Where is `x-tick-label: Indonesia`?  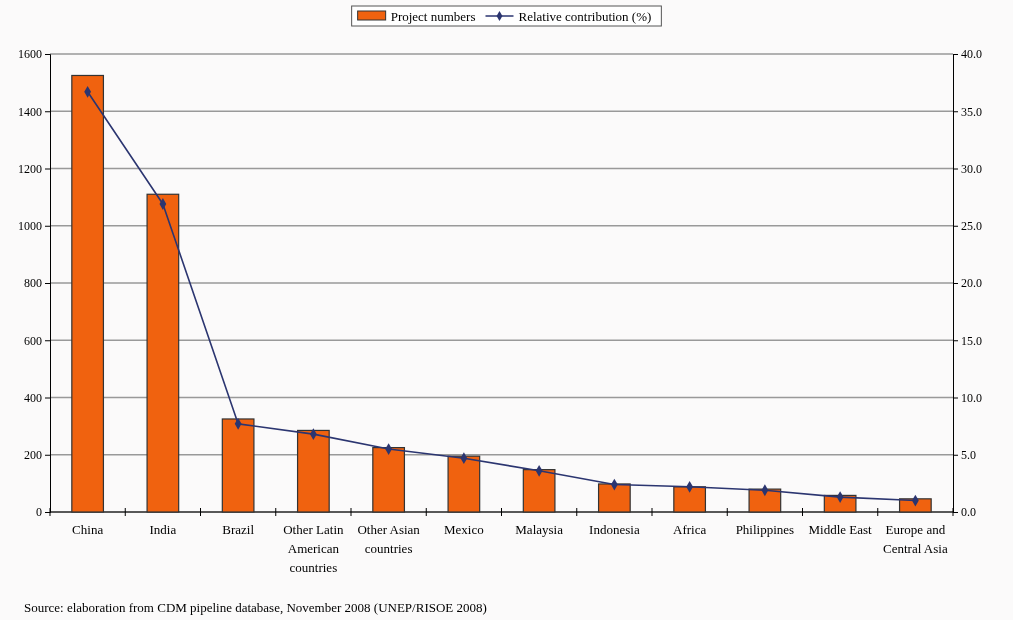 x-tick-label: Indonesia is located at coordinates (614, 529).